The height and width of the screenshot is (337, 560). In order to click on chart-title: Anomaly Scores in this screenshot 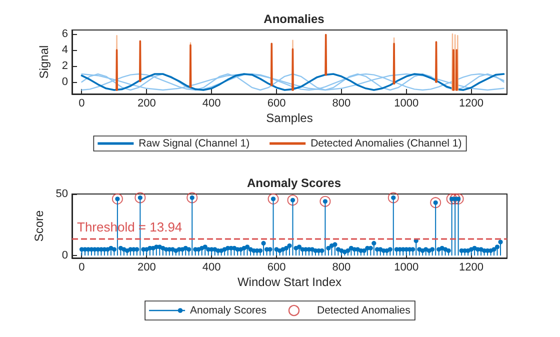, I will do `click(294, 183)`.